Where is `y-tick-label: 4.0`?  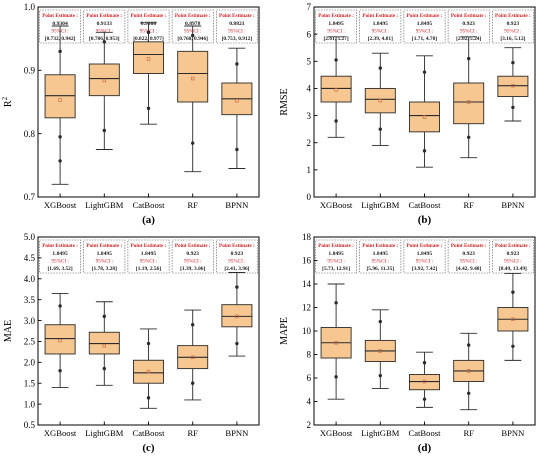 y-tick-label: 4.0 is located at coordinates (30, 279).